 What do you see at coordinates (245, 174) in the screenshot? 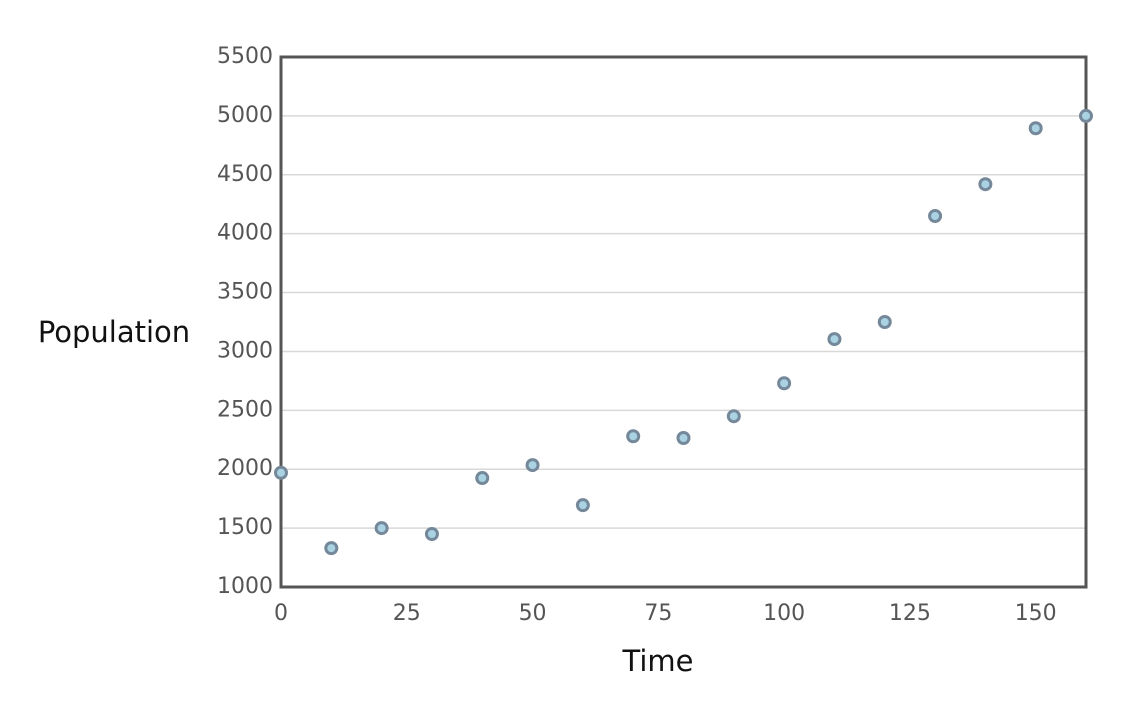
I see `y-tick-label: 4500` at bounding box center [245, 174].